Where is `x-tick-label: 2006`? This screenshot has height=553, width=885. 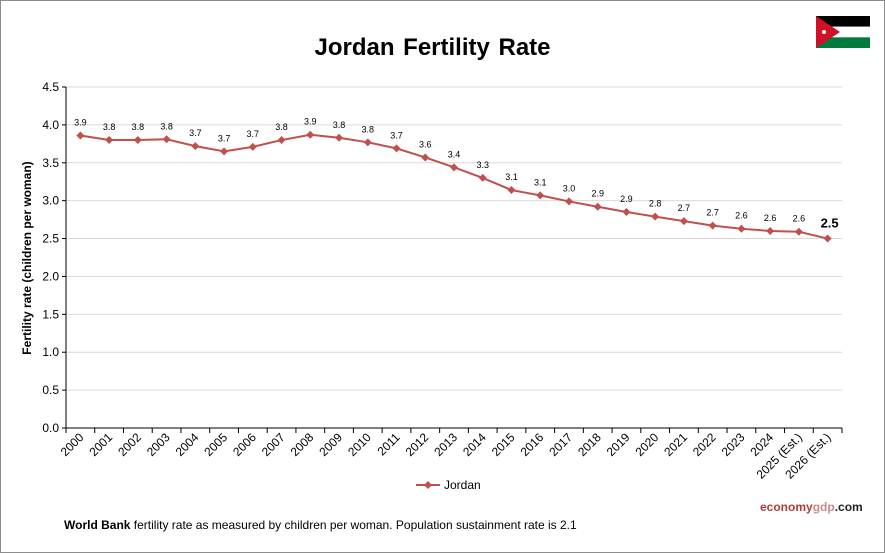
x-tick-label: 2006 is located at coordinates (244, 444).